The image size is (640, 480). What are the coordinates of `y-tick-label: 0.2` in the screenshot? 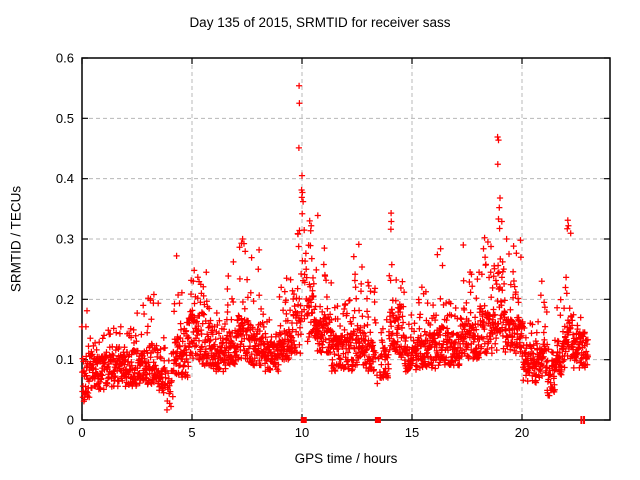 It's located at (65, 299).